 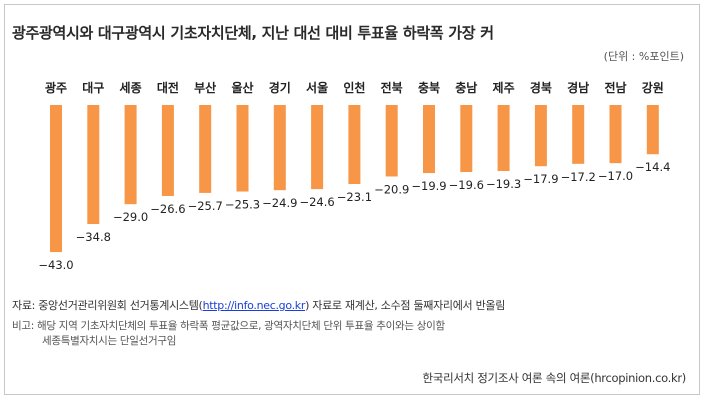 What do you see at coordinates (541, 88) in the screenshot?
I see `category-label: 경북` at bounding box center [541, 88].